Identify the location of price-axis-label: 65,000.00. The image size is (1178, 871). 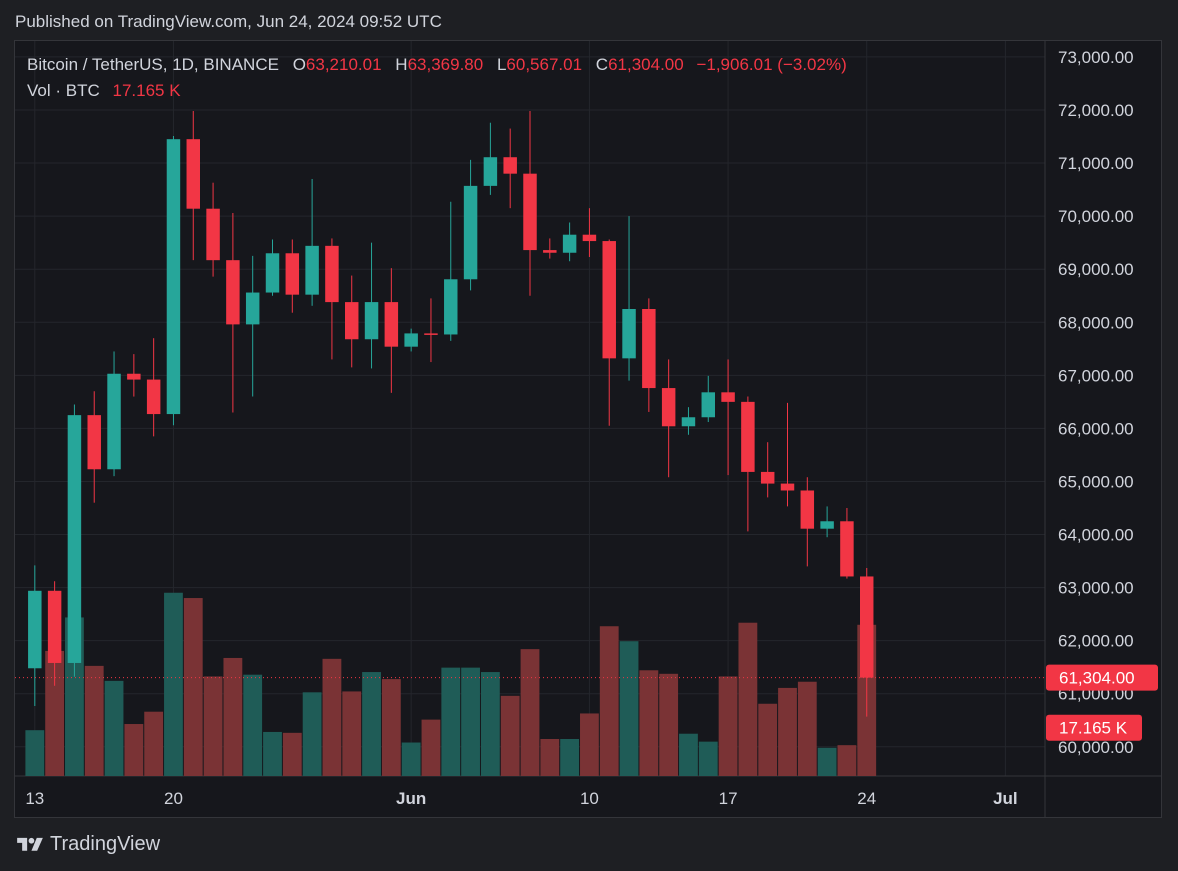
(1096, 481).